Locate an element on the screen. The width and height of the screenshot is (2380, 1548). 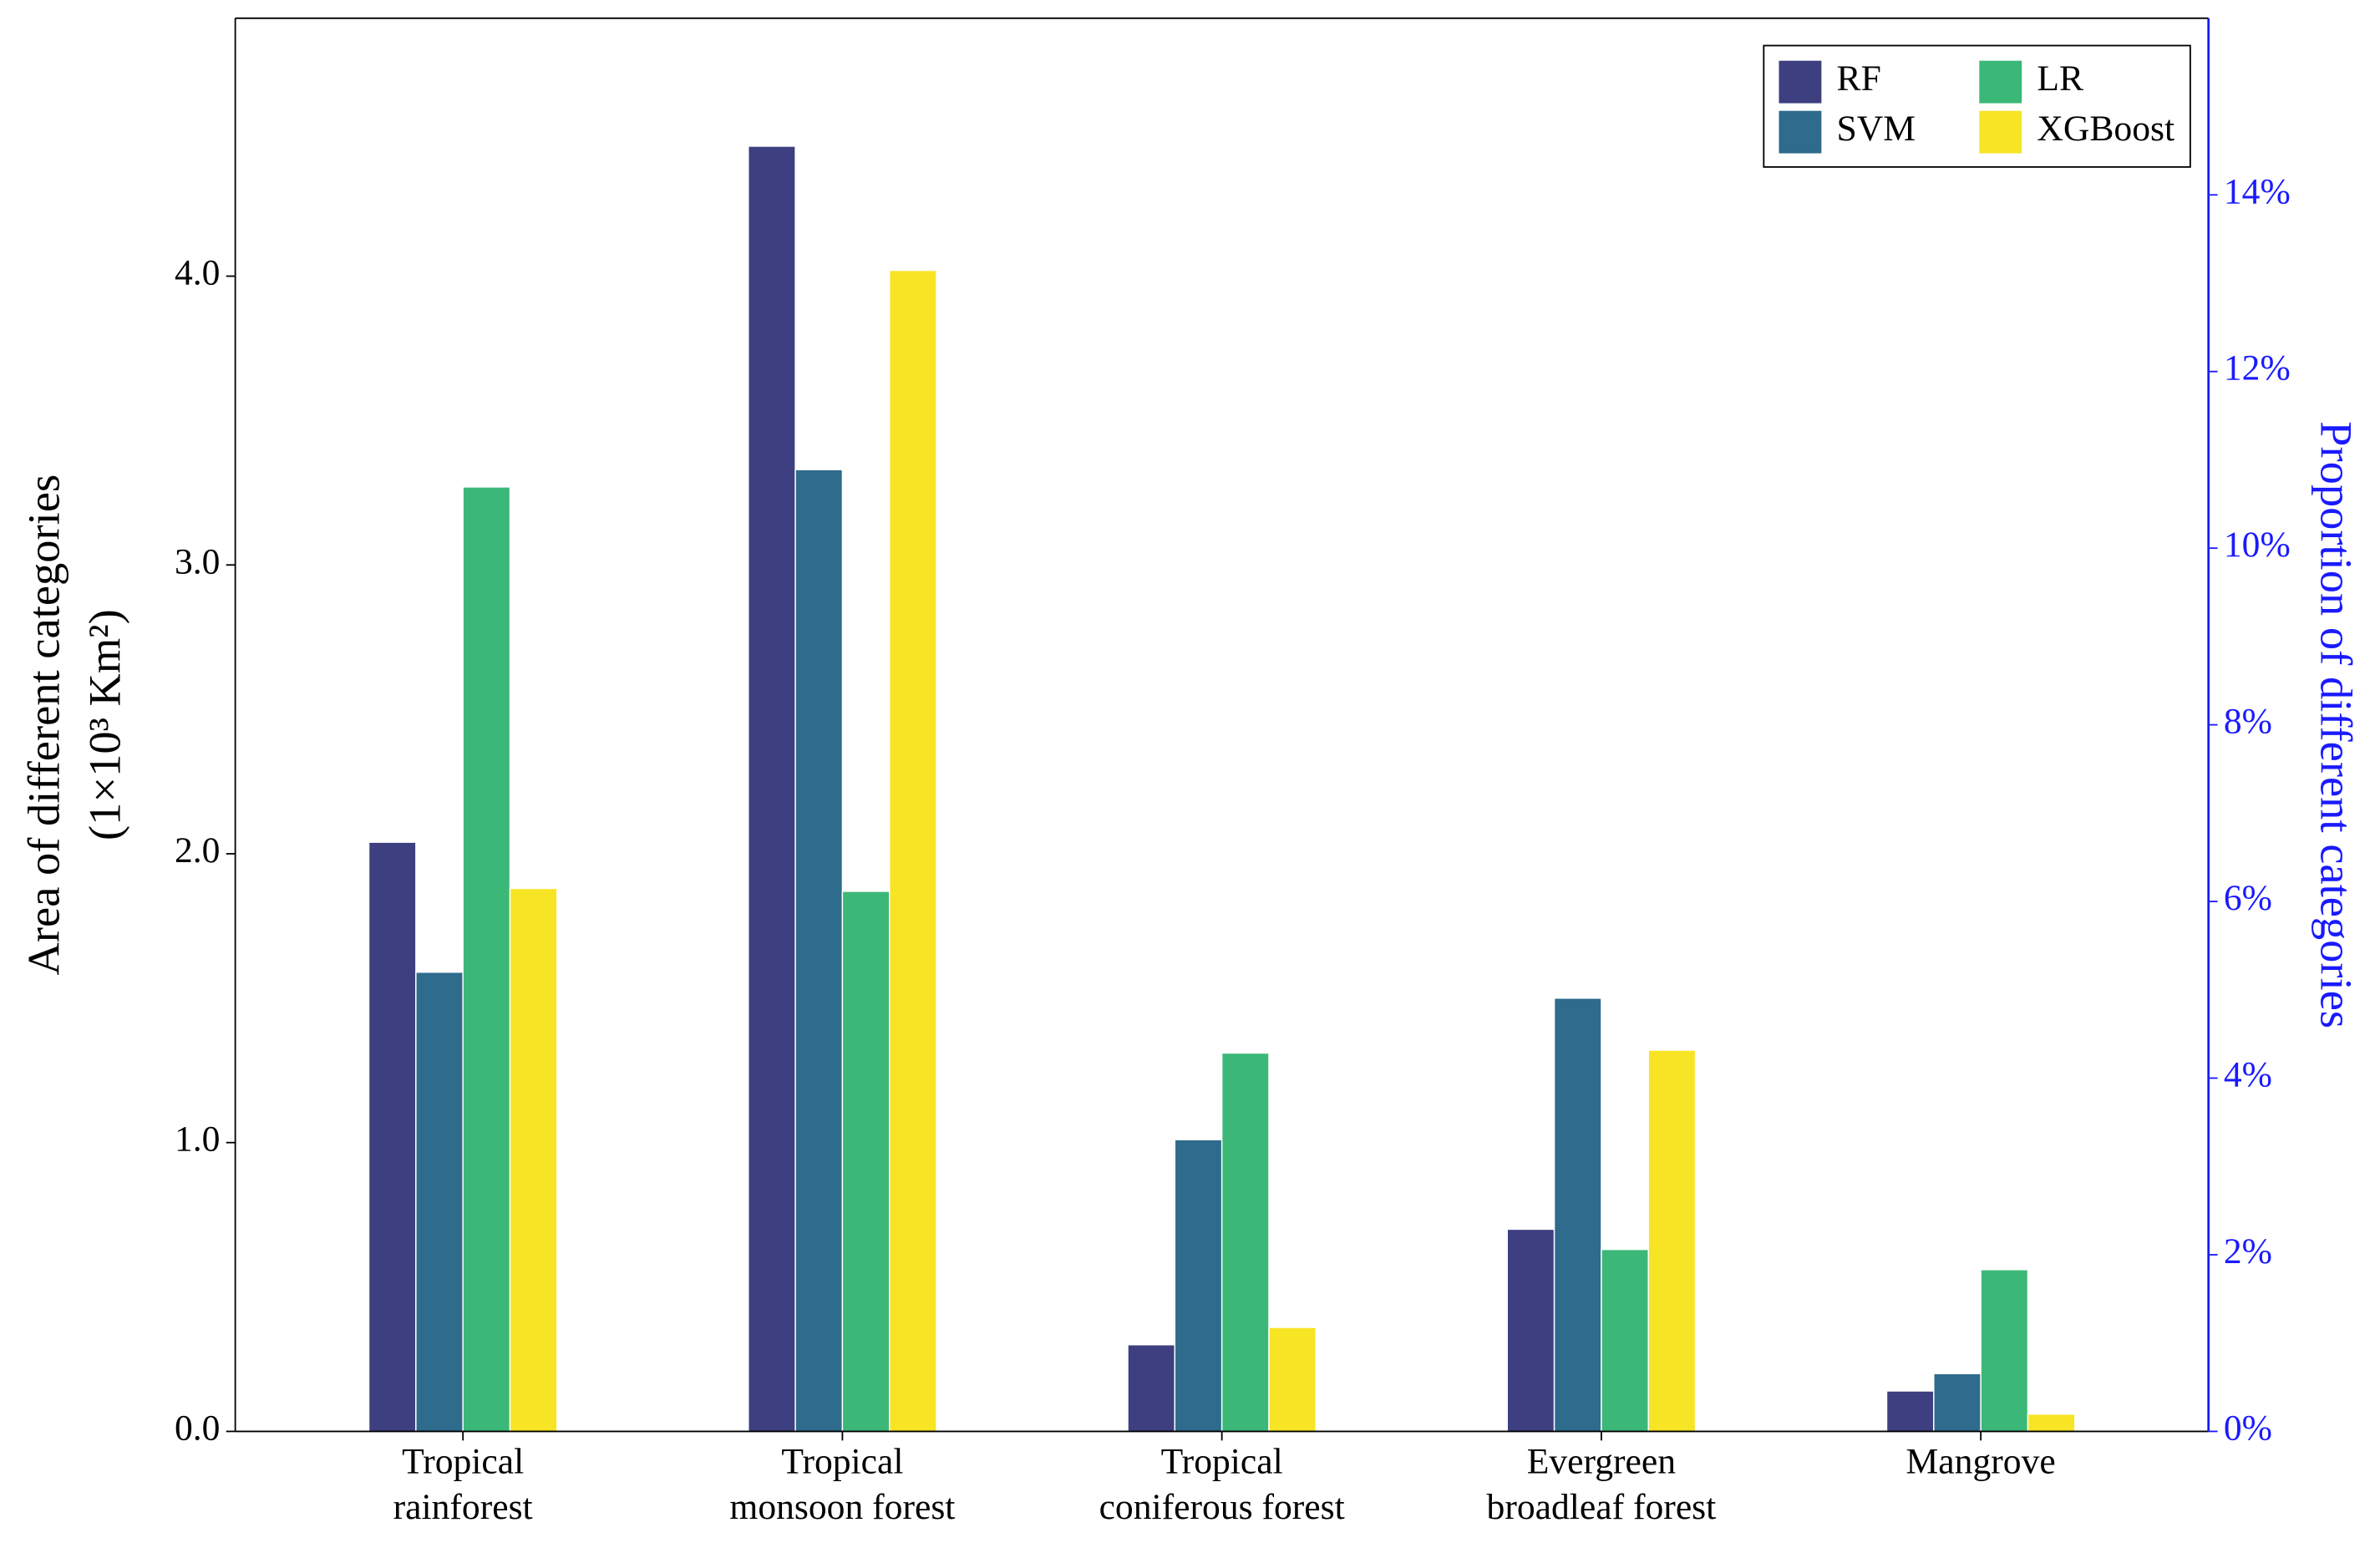
y2-tick-label: 12% is located at coordinates (2257, 368).